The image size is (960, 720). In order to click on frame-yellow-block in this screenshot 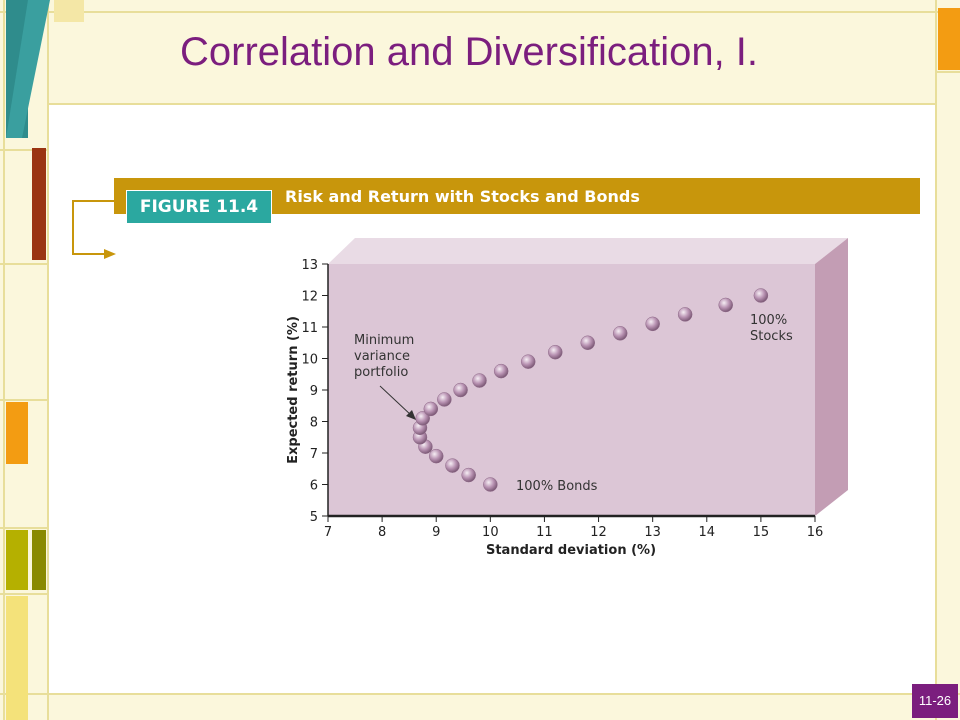, I will do `click(17, 658)`.